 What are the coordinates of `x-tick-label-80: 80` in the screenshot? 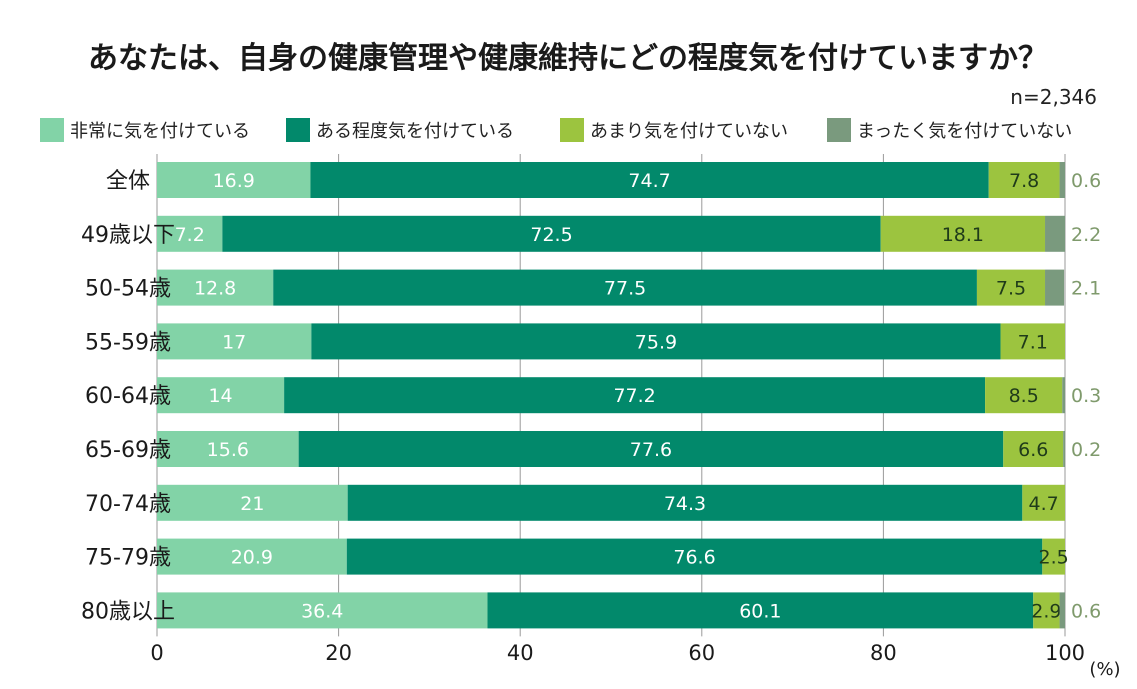 It's located at (883, 653).